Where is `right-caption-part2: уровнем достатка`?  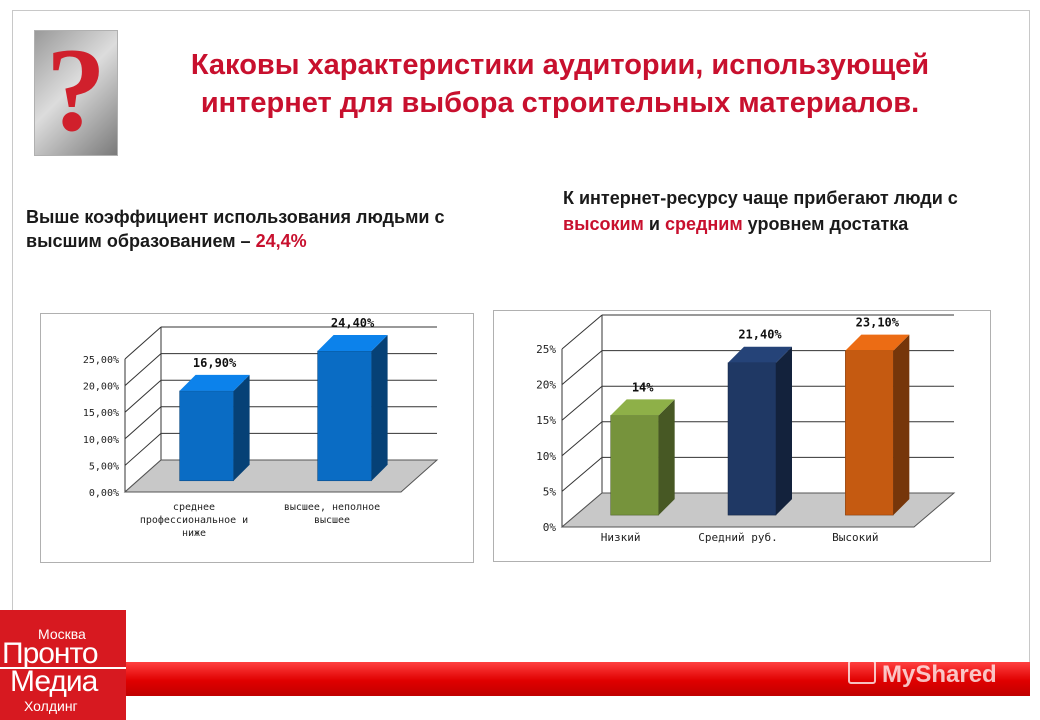
right-caption-part2: уровнем достатка is located at coordinates (828, 224).